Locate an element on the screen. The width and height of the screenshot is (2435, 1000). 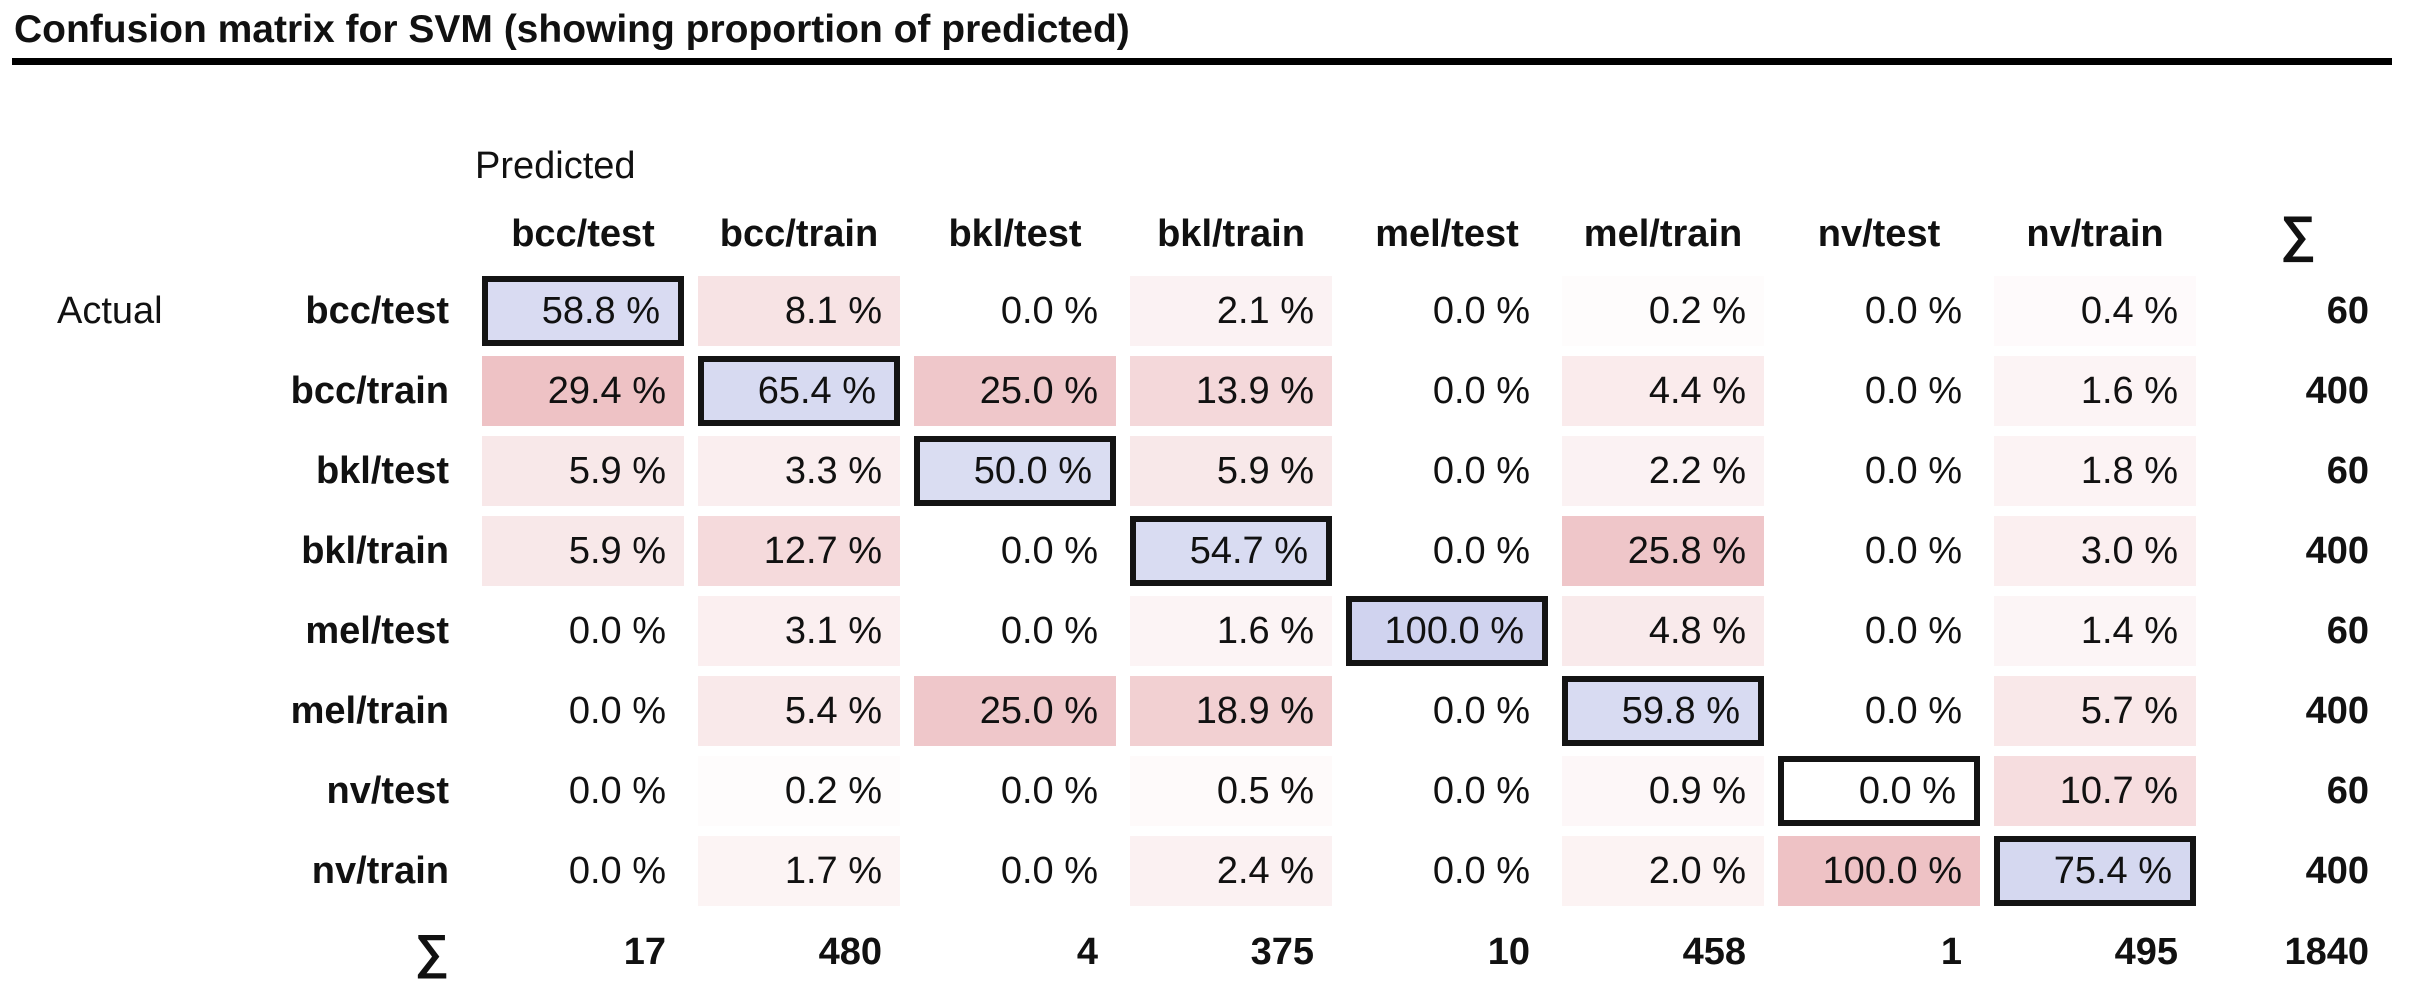
matrix-cell: 100.0 % is located at coordinates (1447, 631).